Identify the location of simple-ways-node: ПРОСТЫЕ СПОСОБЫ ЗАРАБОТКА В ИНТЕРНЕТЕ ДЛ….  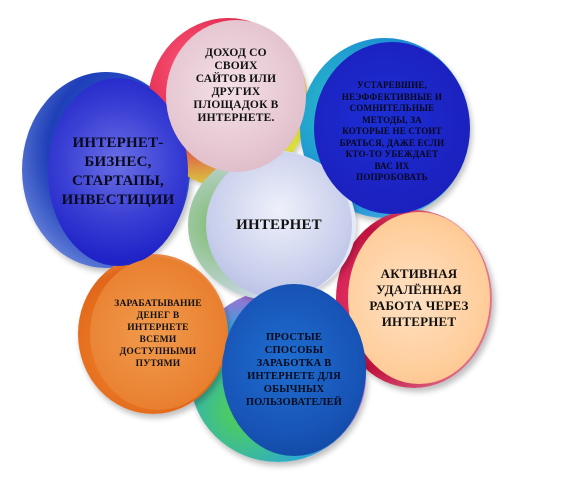
(294, 370).